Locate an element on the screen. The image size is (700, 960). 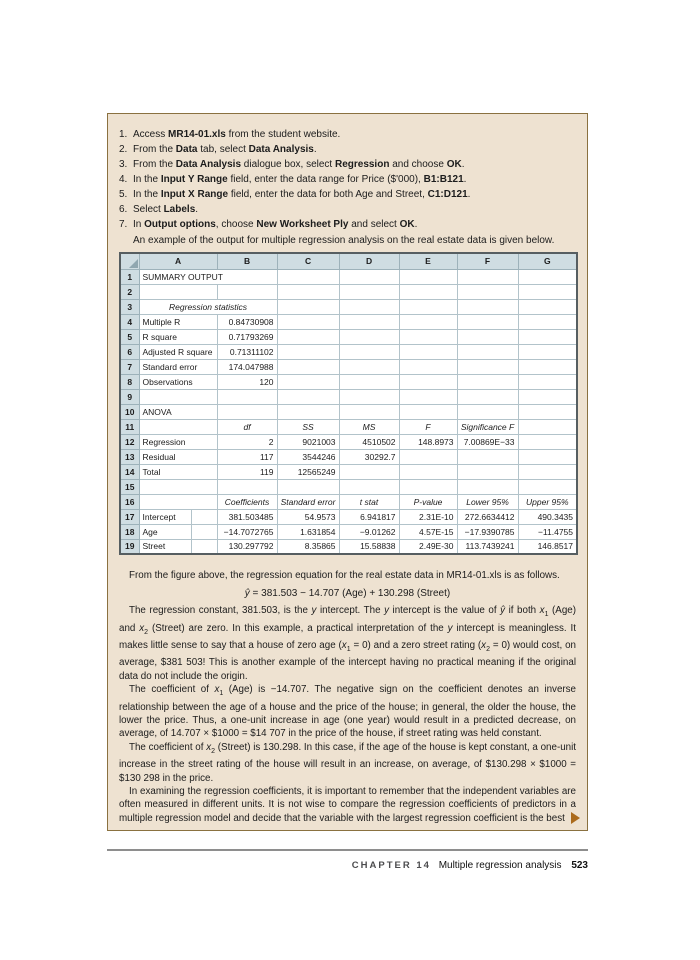
sheet-cell: 4510502 is located at coordinates (369, 441).